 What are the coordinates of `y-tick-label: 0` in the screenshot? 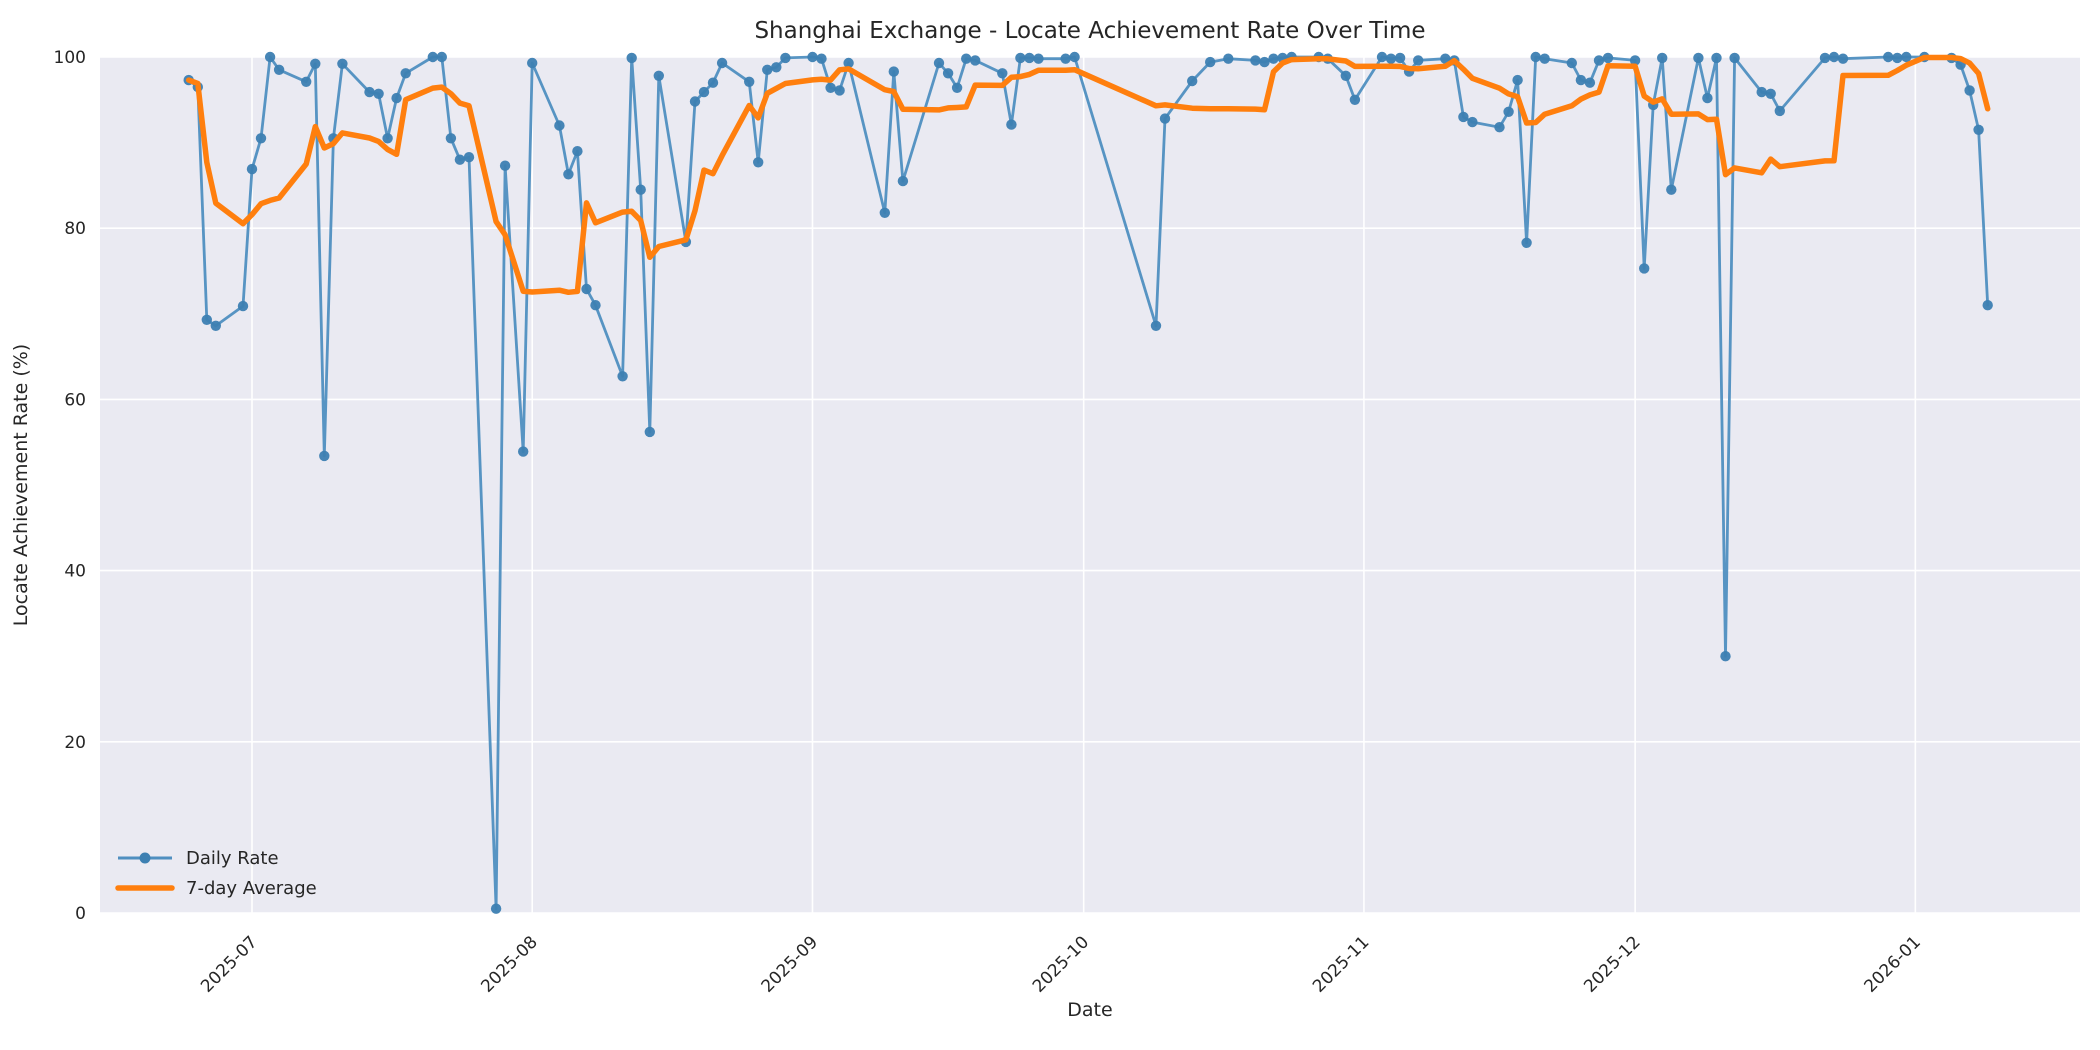 It's located at (80, 914).